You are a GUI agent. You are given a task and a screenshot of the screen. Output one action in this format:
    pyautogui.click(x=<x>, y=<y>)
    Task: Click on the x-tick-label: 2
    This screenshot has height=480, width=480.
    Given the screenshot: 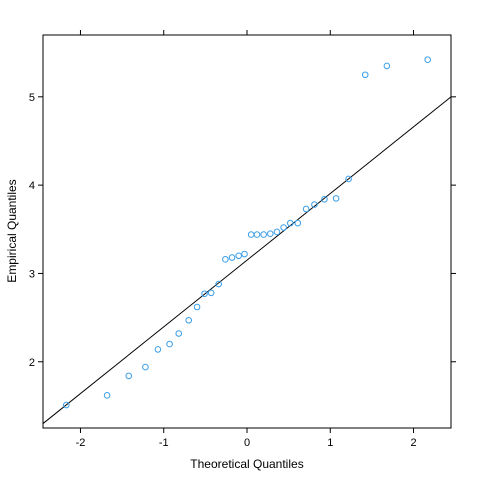 What is the action you would take?
    pyautogui.click(x=413, y=443)
    